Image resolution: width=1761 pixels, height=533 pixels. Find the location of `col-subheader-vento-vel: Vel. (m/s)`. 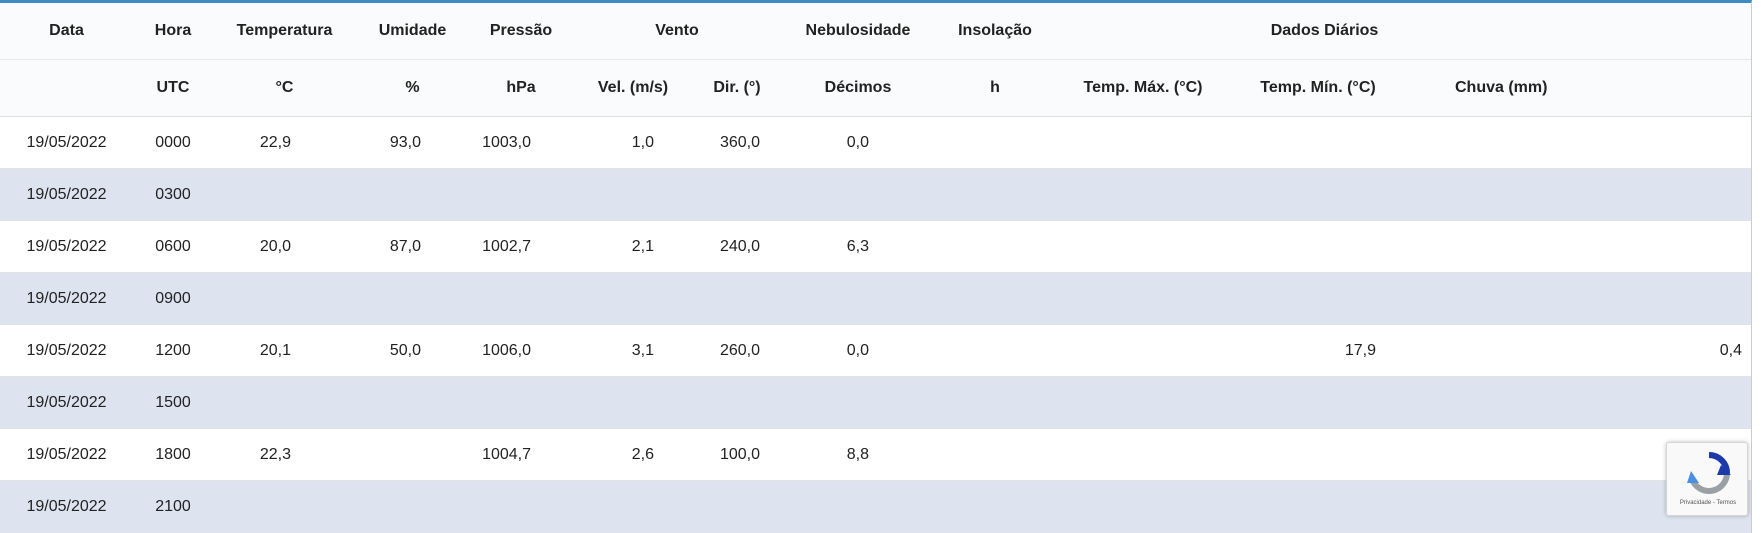

col-subheader-vento-vel: Vel. (m/s) is located at coordinates (633, 88).